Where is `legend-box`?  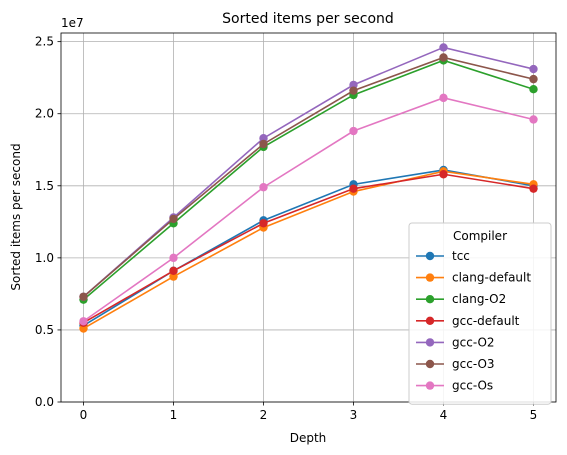
legend-box is located at coordinates (480, 313).